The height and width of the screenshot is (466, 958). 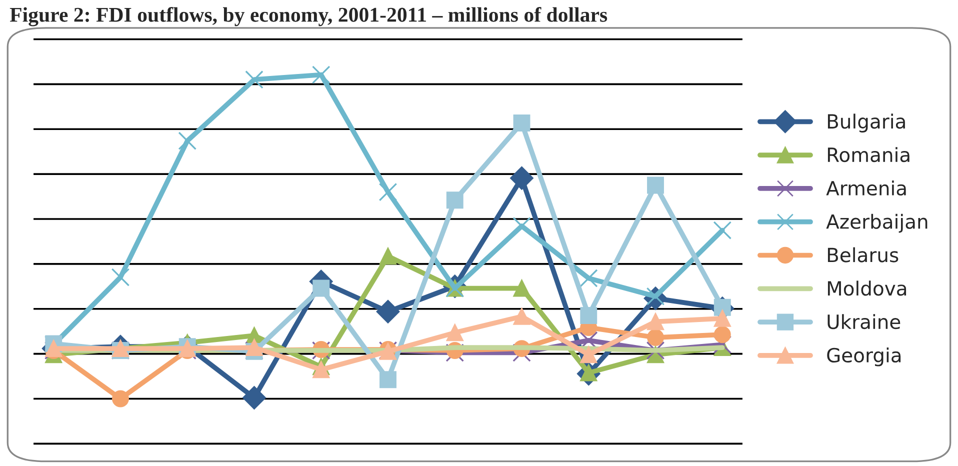 What do you see at coordinates (866, 123) in the screenshot?
I see `legend-label: Bulgaria` at bounding box center [866, 123].